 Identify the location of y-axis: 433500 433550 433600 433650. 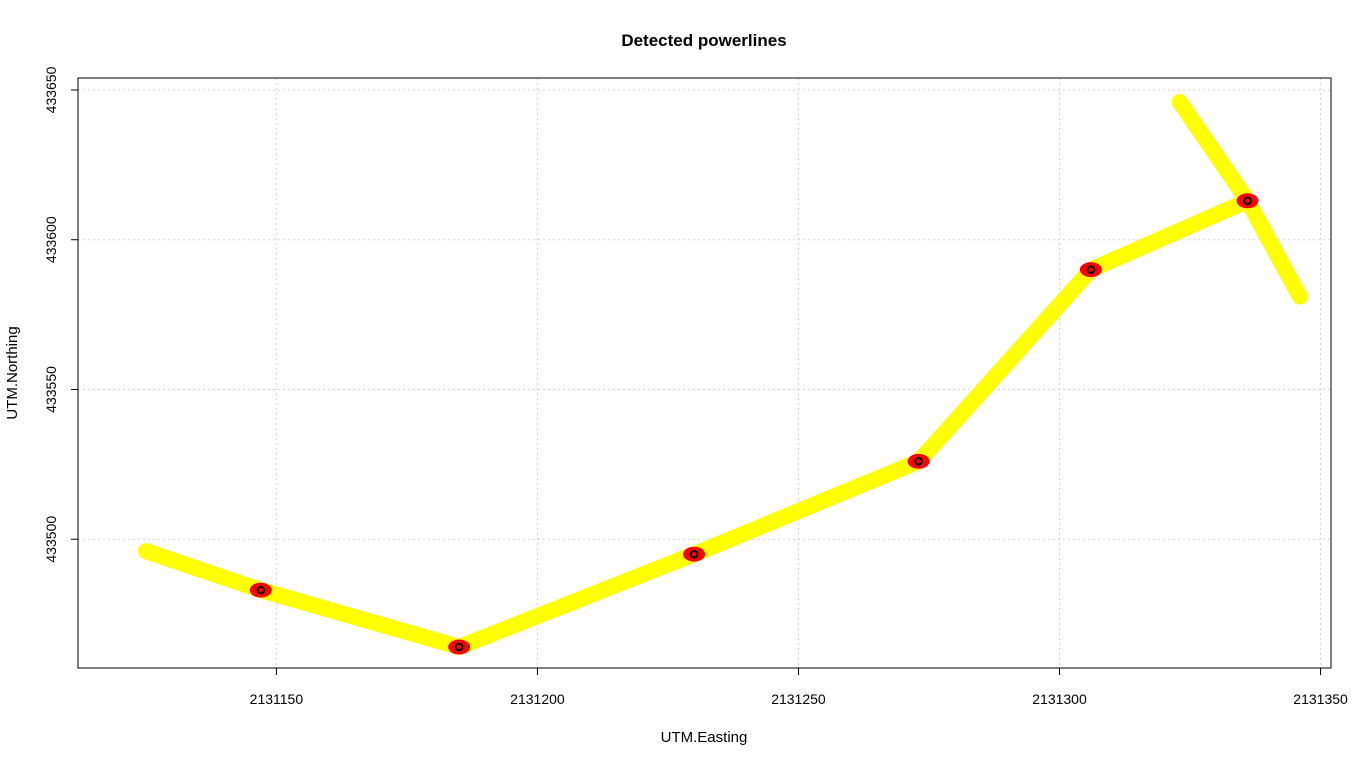
(61, 314).